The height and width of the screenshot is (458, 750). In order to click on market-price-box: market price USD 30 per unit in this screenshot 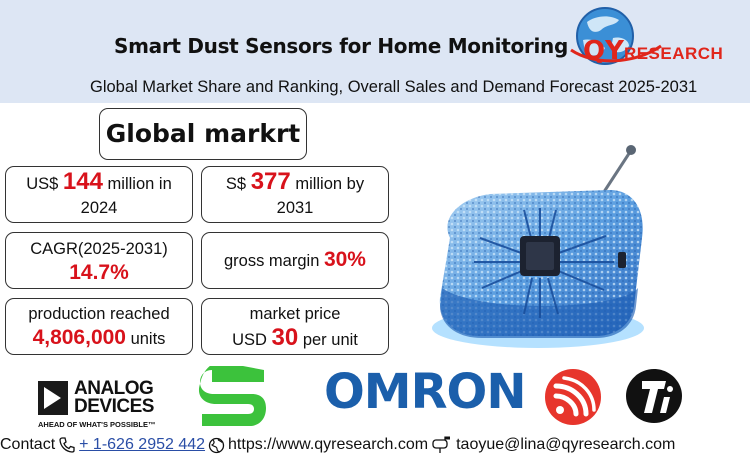, I will do `click(295, 326)`.